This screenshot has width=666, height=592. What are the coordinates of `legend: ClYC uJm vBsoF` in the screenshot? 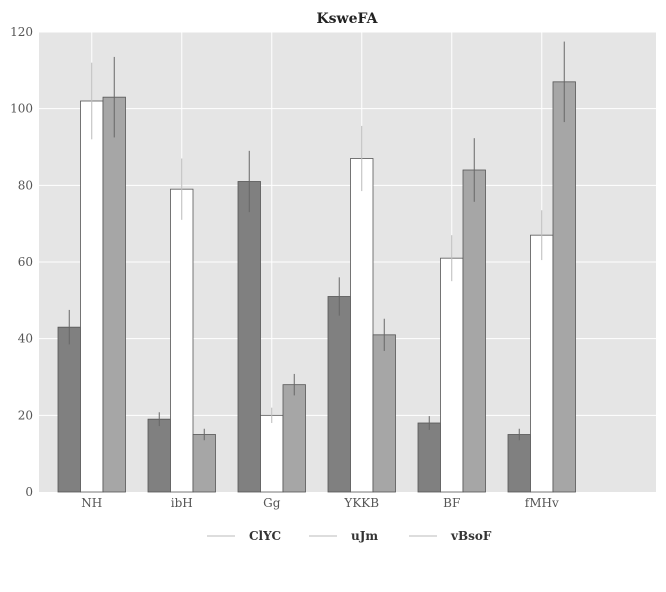 It's located at (349, 536).